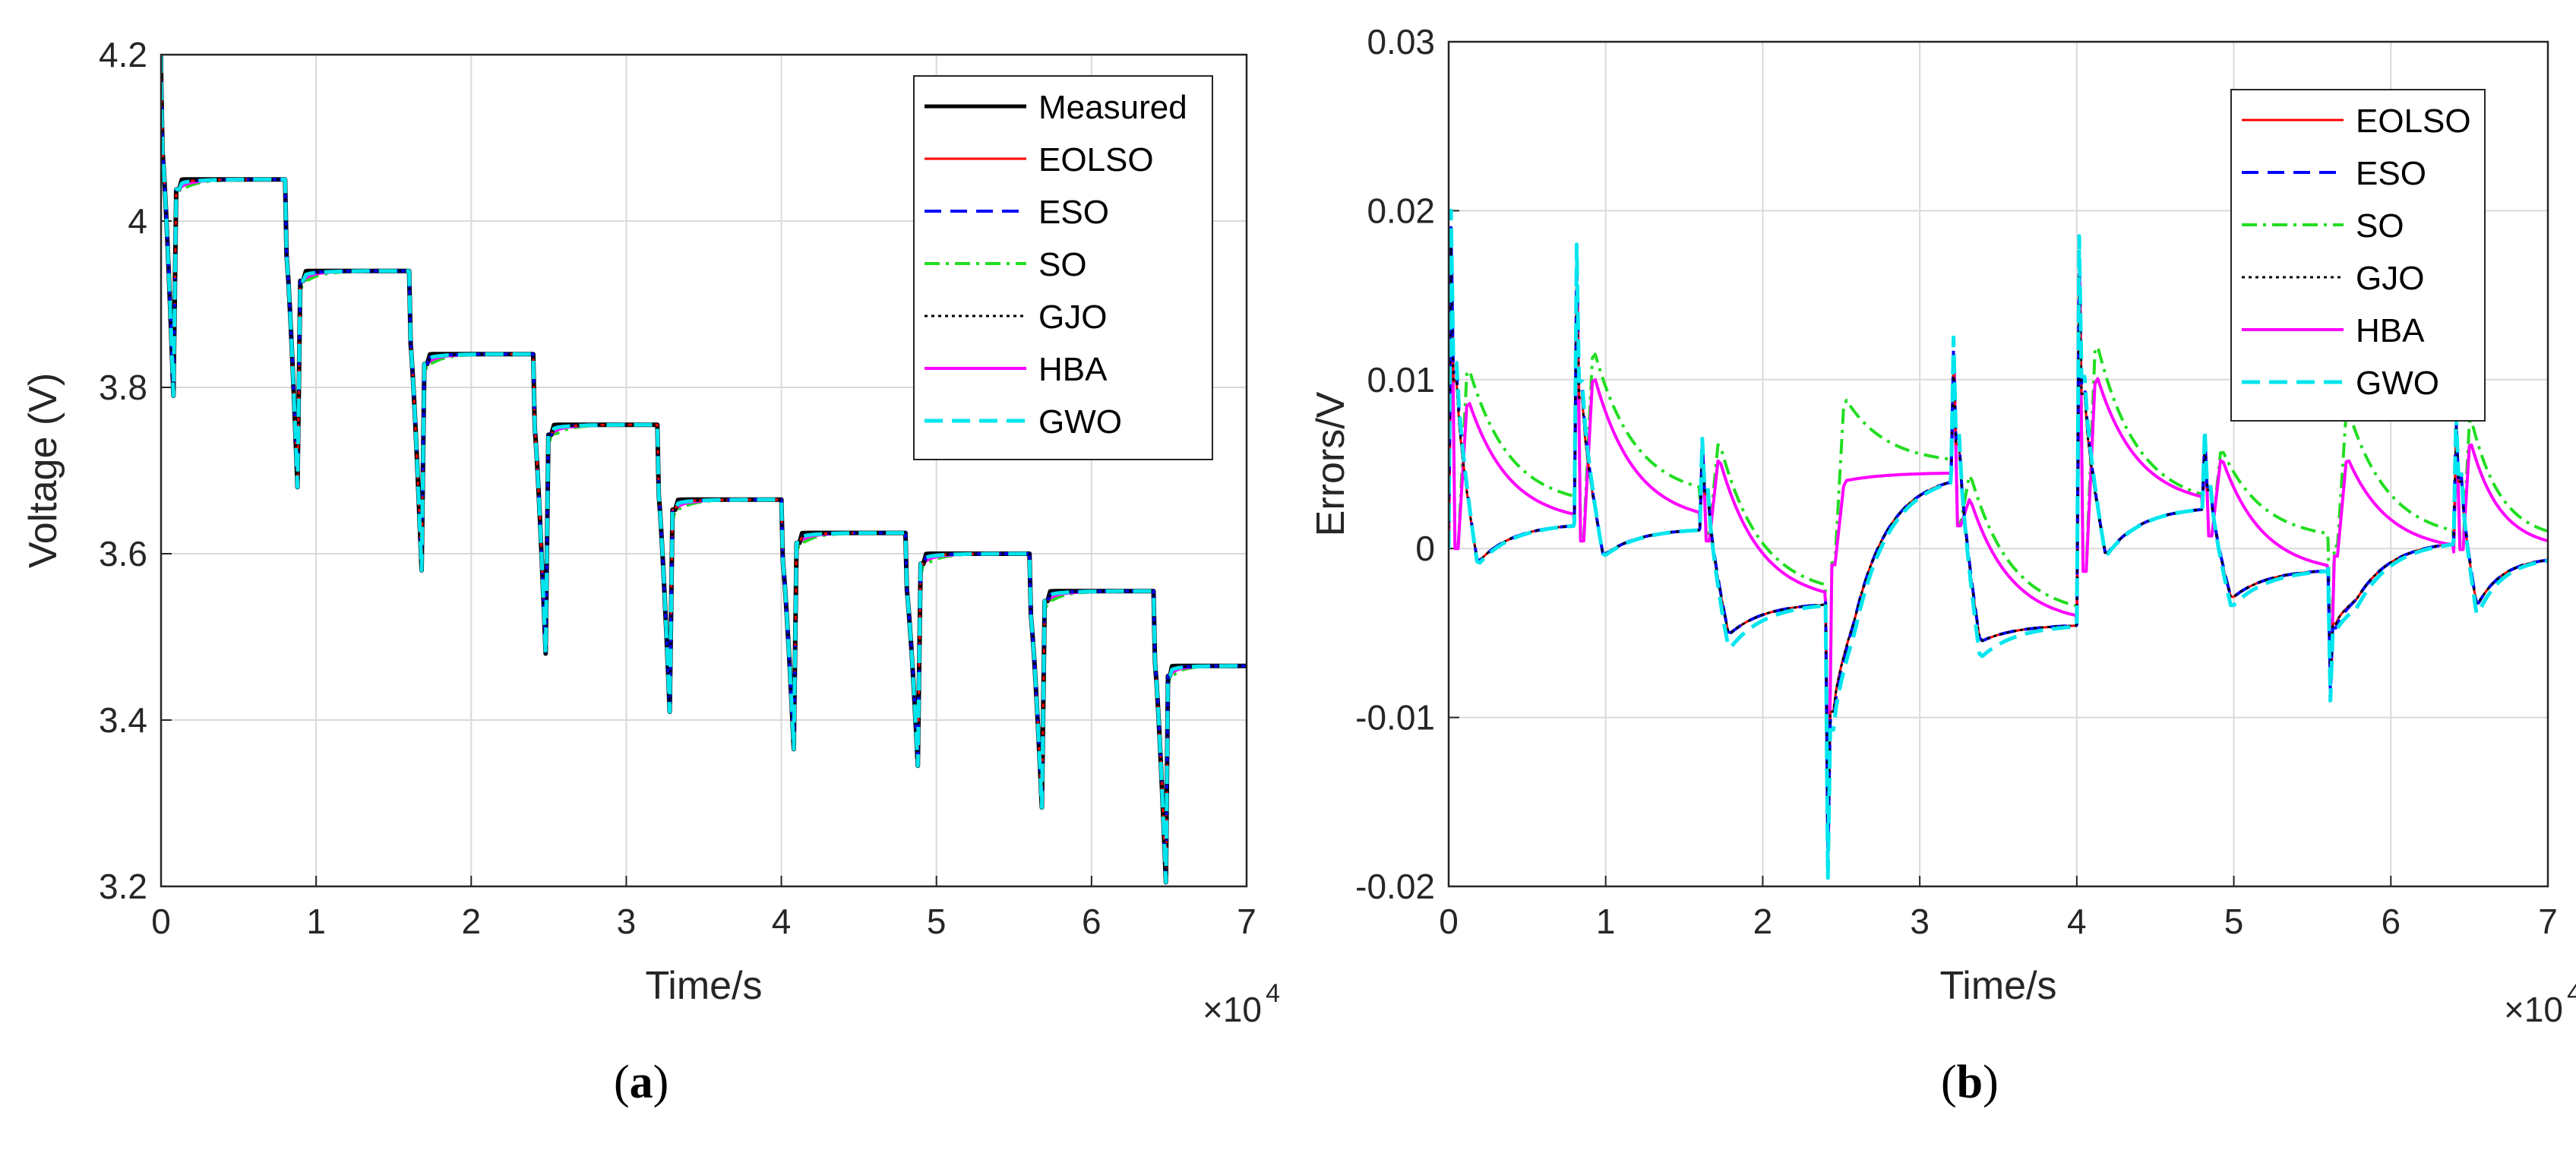 The image size is (2576, 1153). I want to click on panel-label-b: (b), so click(1970, 1082).